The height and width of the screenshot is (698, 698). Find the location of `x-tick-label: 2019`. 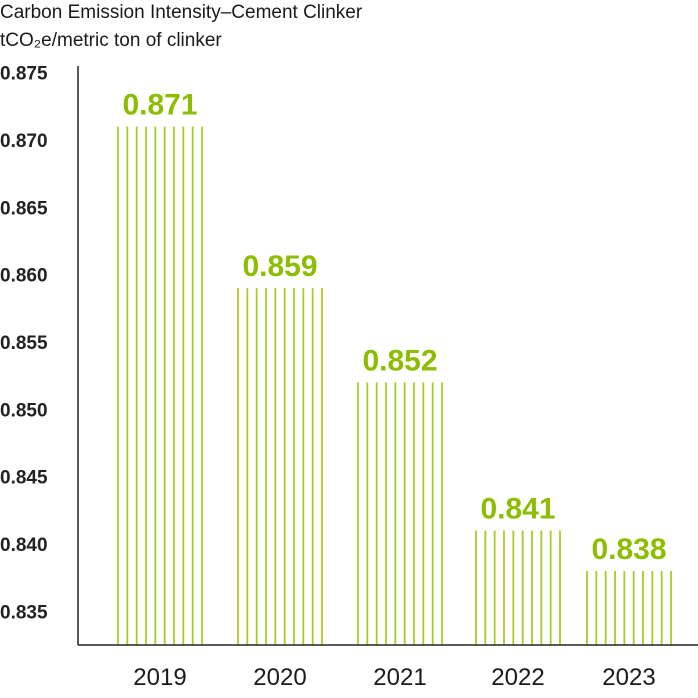

x-tick-label: 2019 is located at coordinates (159, 677).